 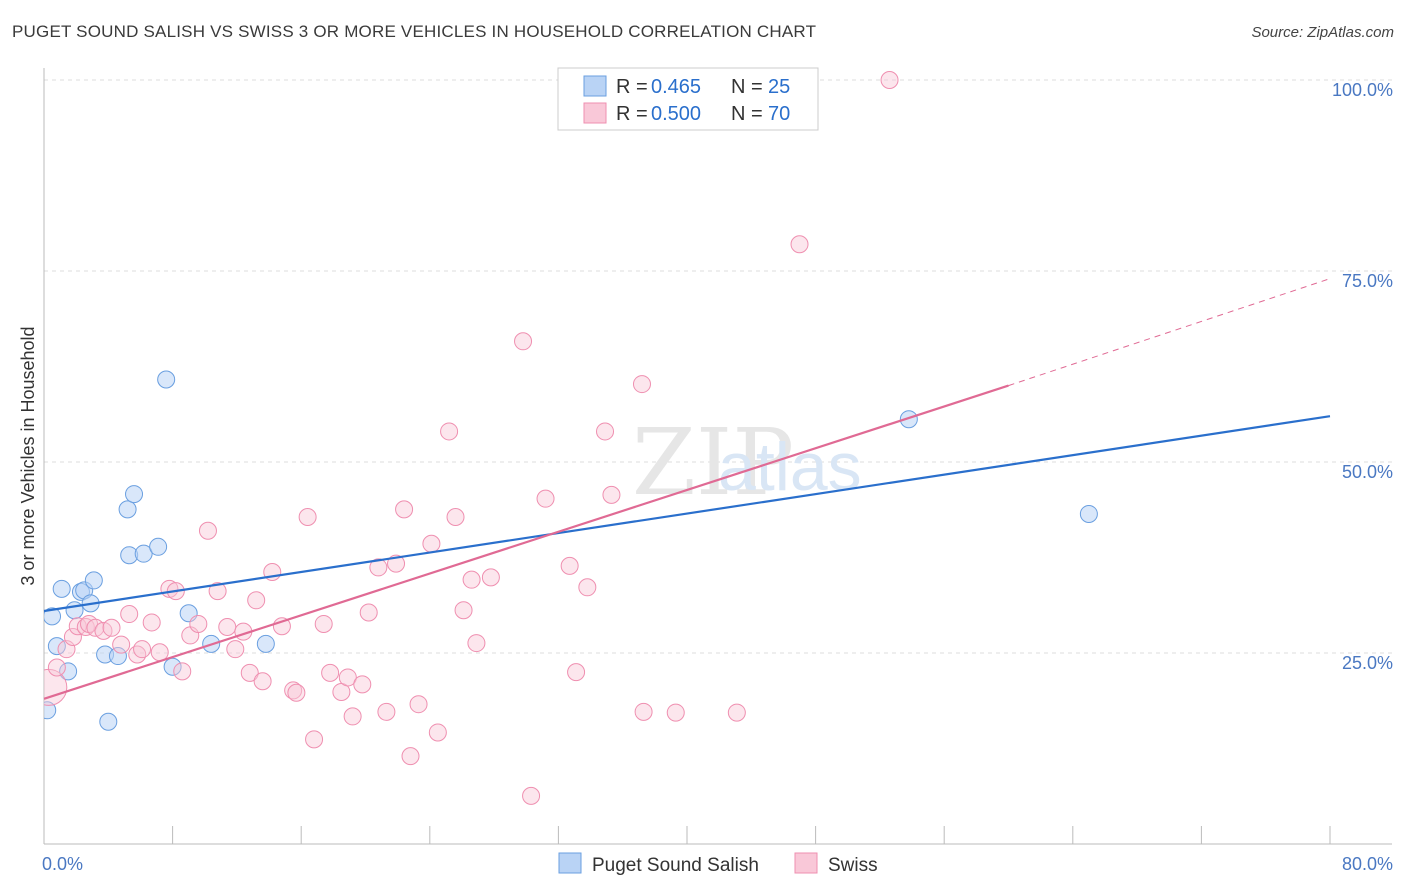 I want to click on y-axis-label: 3 or more Vehicles in Household, so click(x=28, y=455).